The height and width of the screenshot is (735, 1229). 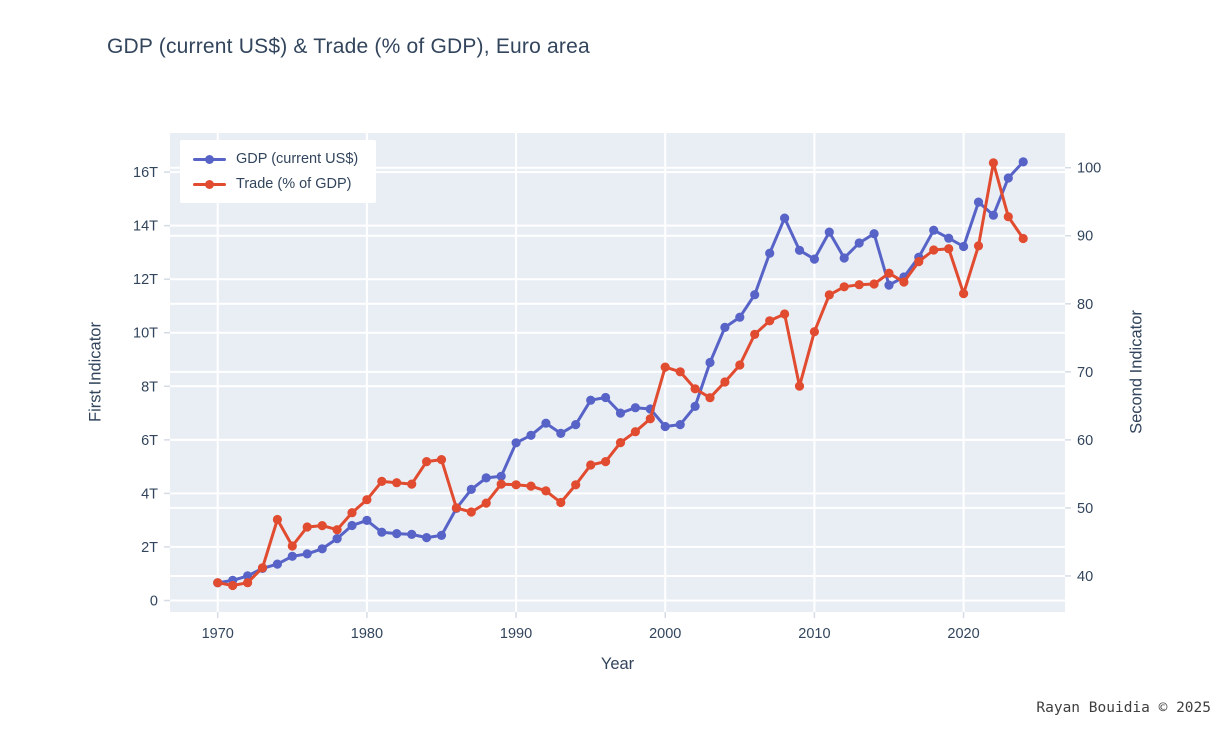 I want to click on gdp-point-2008, so click(x=785, y=218).